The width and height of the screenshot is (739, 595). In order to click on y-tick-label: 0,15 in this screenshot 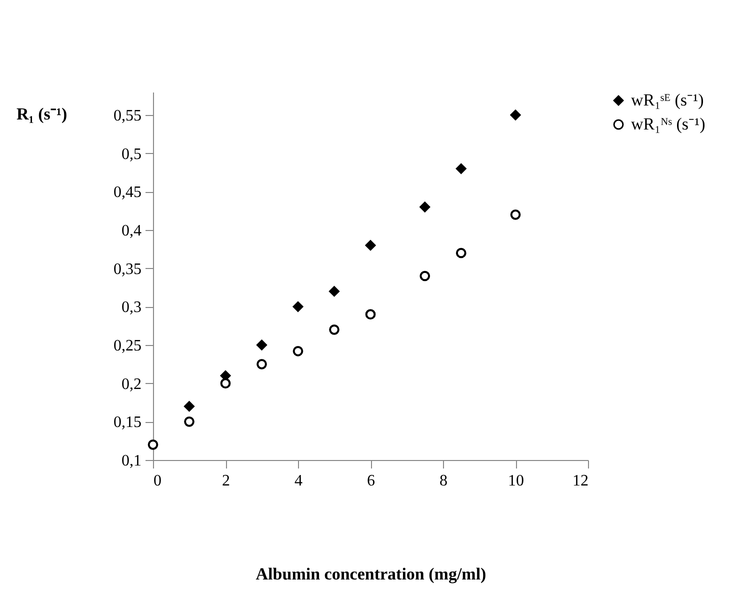, I will do `click(128, 423)`.